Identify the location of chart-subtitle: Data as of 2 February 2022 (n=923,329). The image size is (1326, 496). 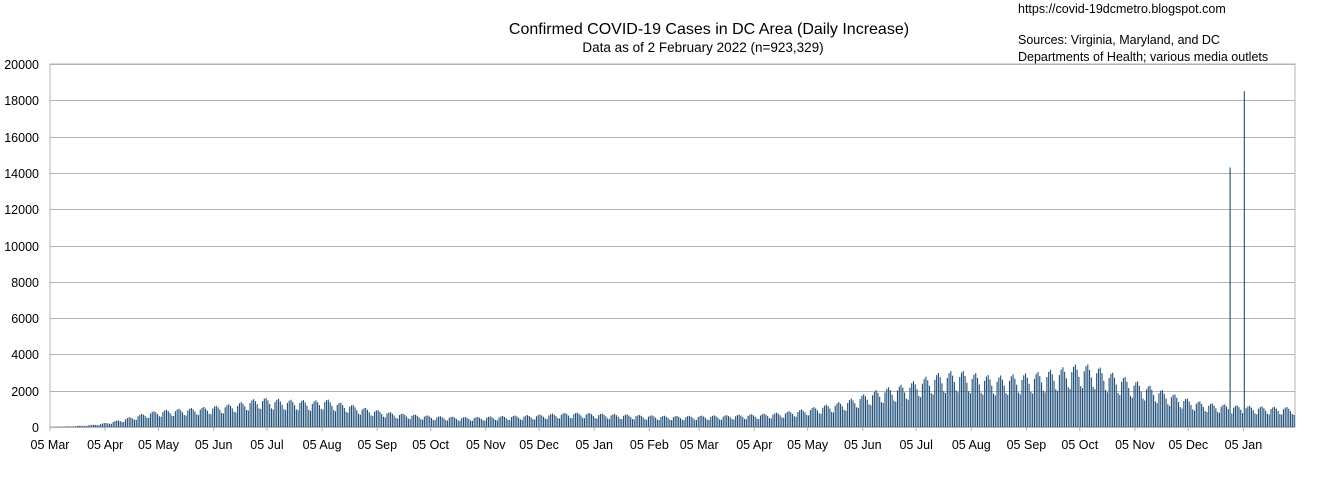
(703, 47).